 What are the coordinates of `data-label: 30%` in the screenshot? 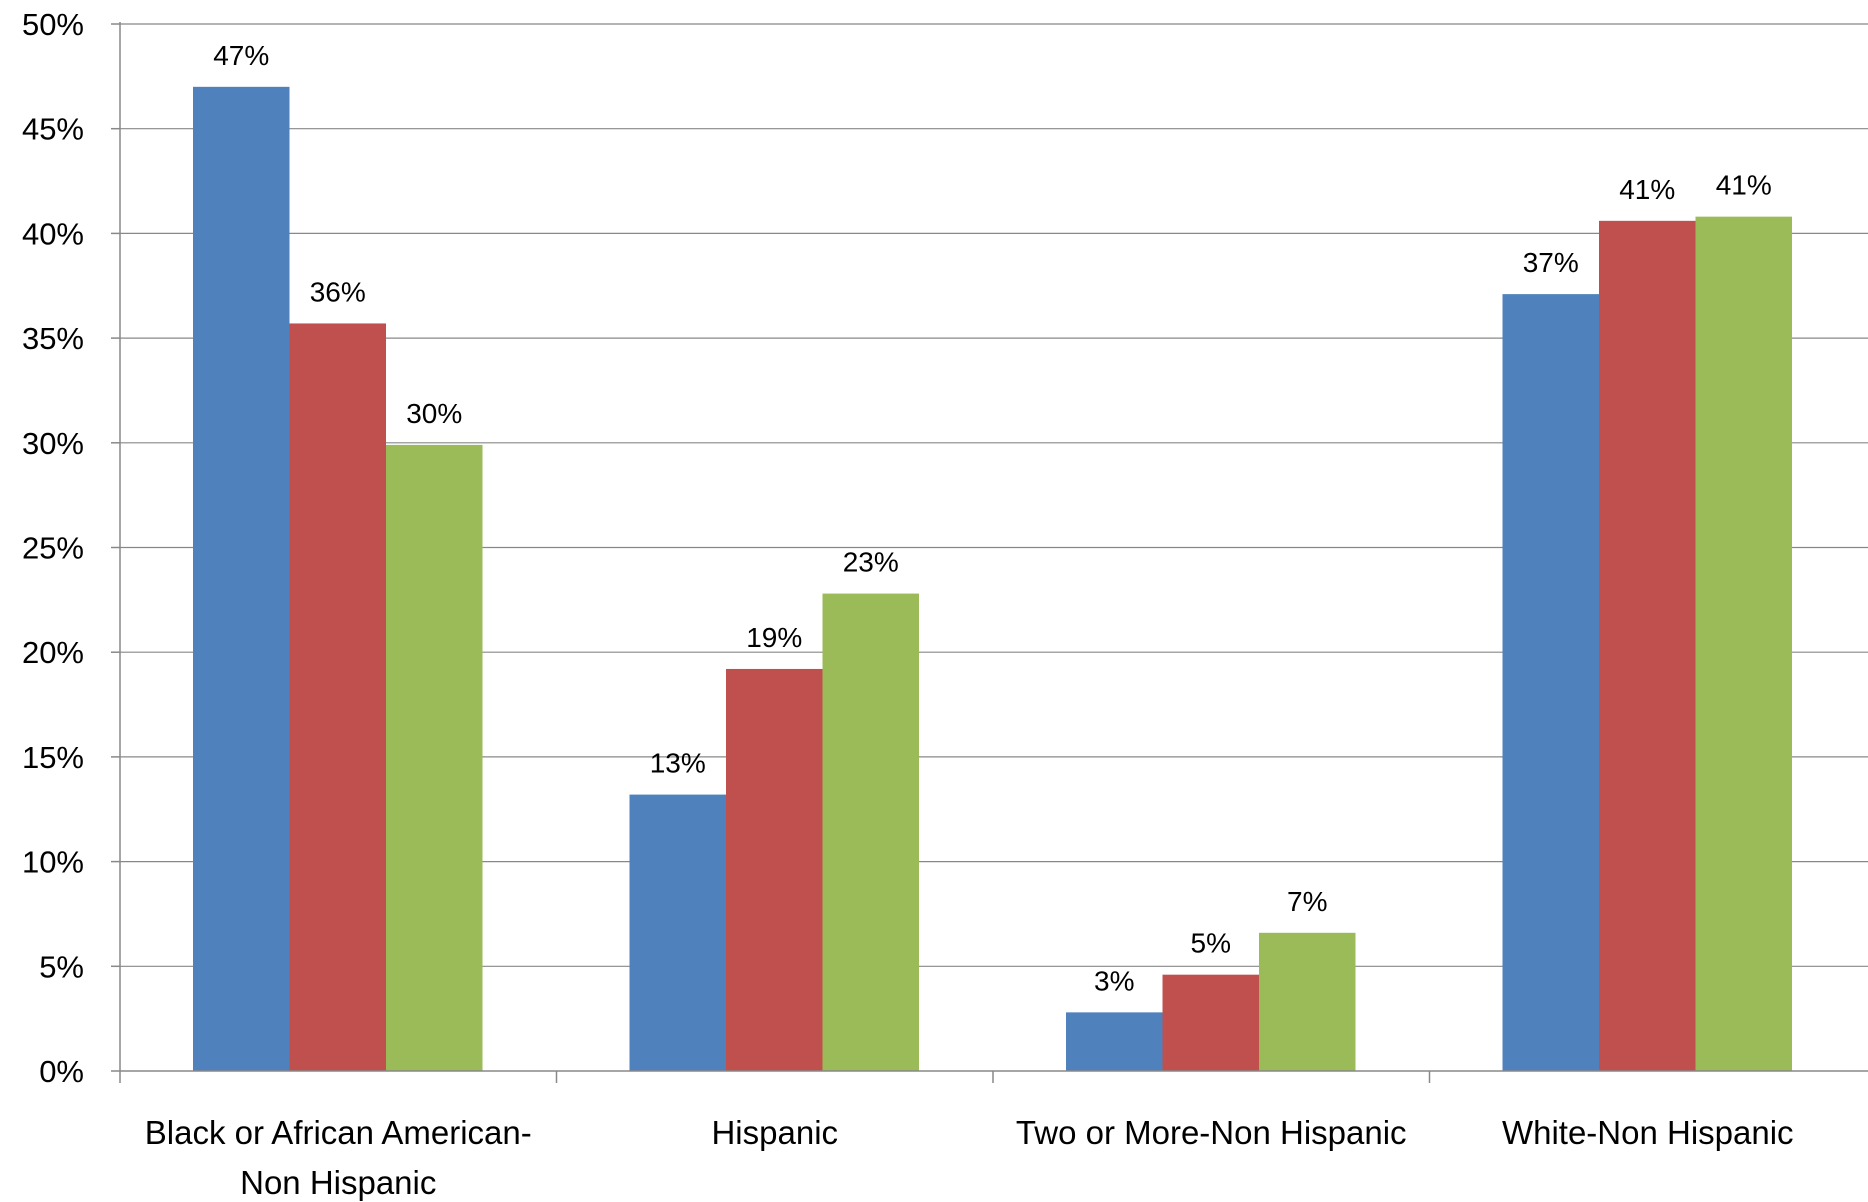 It's located at (434, 413).